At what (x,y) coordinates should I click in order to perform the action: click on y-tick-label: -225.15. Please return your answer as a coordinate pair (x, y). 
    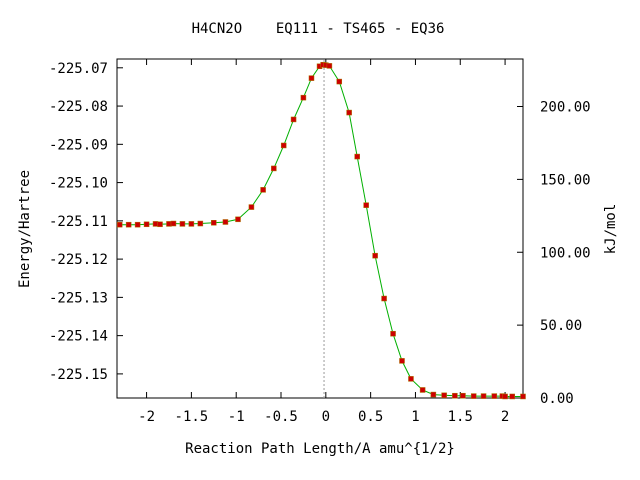
    Looking at the image, I should click on (78, 375).